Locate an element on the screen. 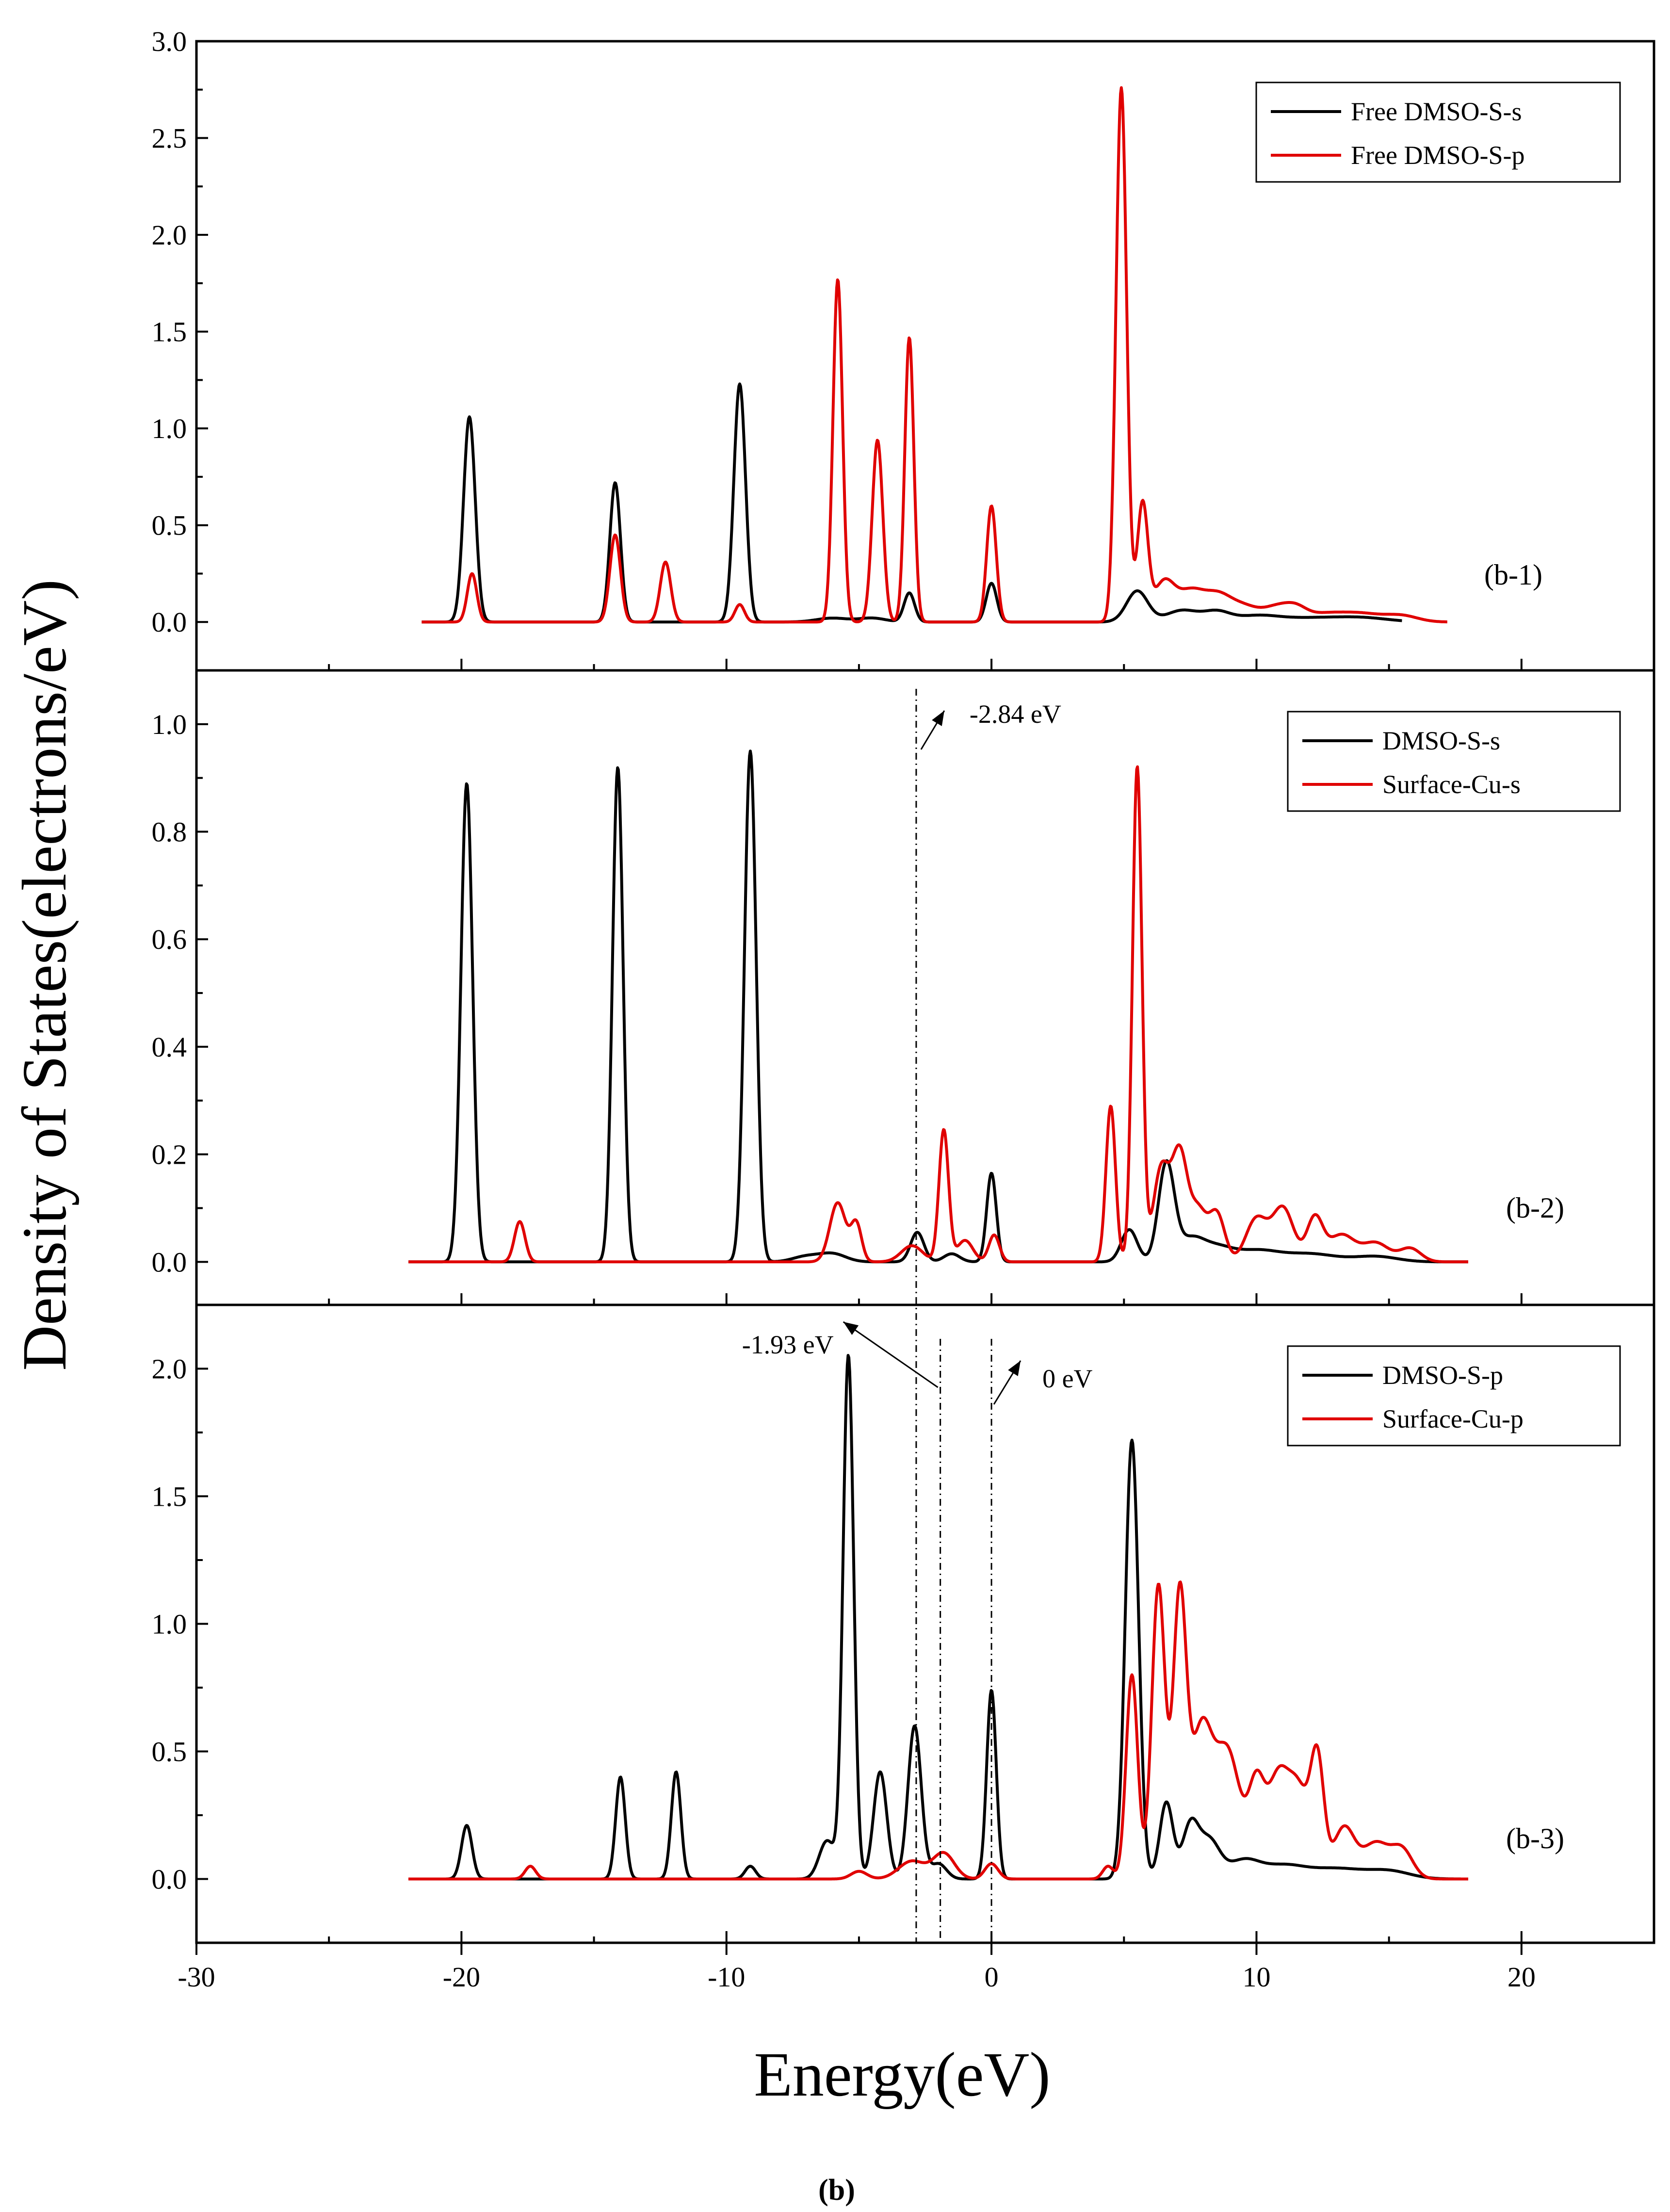 This screenshot has height=2212, width=1670. annotation-arrow is located at coordinates (891, 1354).